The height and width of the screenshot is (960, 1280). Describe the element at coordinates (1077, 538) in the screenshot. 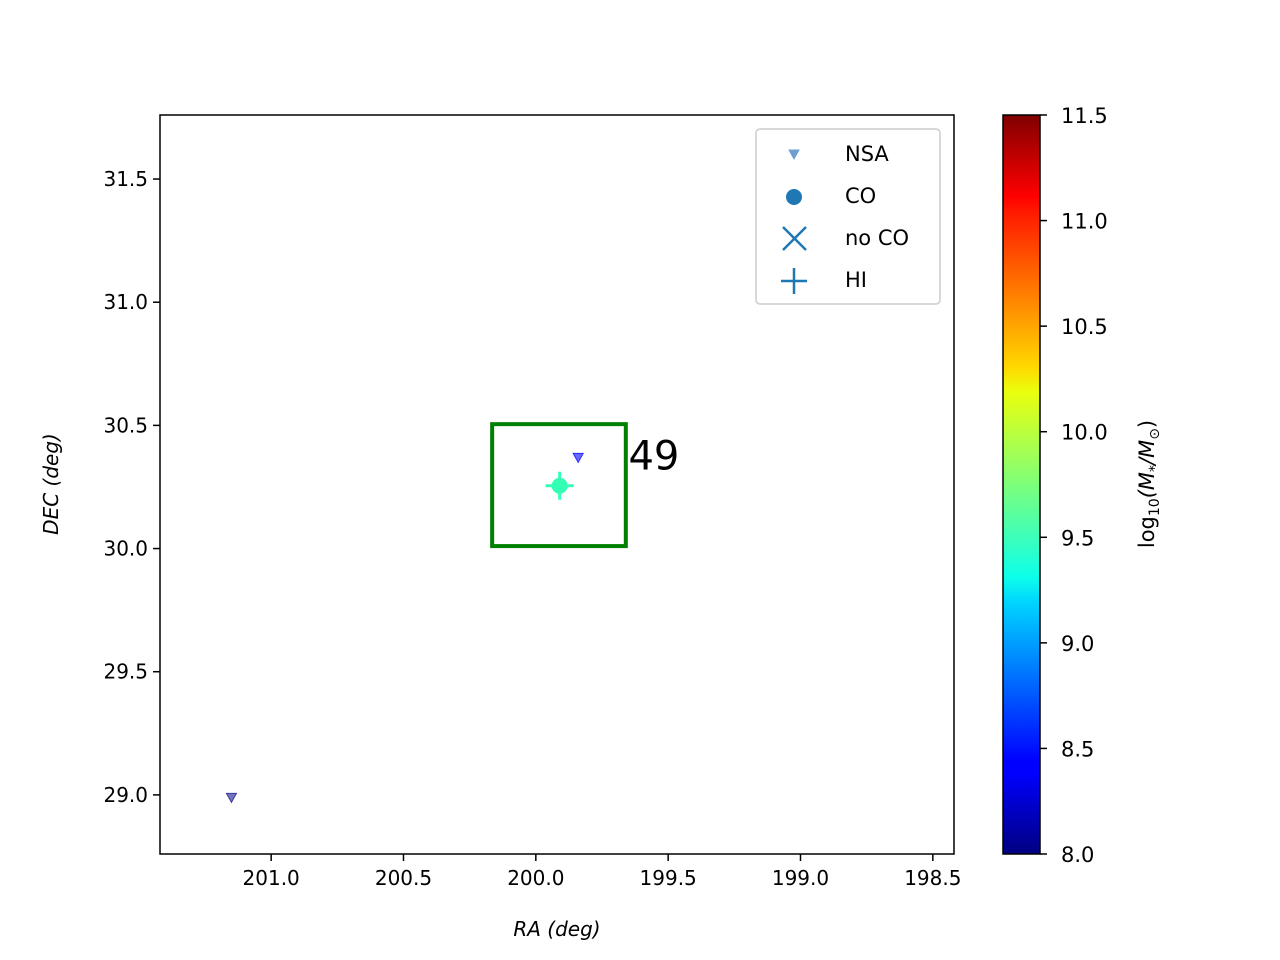

I see `colorbar-tick-label: 9.5` at that location.